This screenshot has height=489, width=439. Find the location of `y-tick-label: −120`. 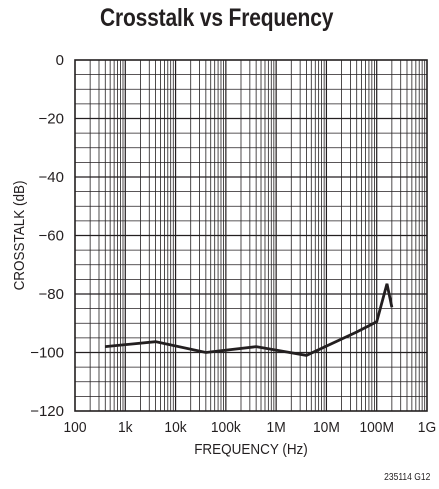

y-tick-label: −120 is located at coordinates (47, 411).